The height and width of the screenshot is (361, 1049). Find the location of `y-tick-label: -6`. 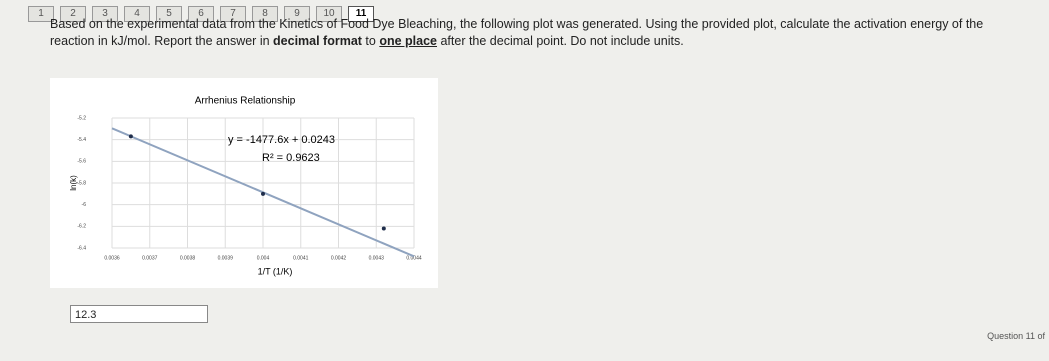

y-tick-label: -6 is located at coordinates (84, 205).